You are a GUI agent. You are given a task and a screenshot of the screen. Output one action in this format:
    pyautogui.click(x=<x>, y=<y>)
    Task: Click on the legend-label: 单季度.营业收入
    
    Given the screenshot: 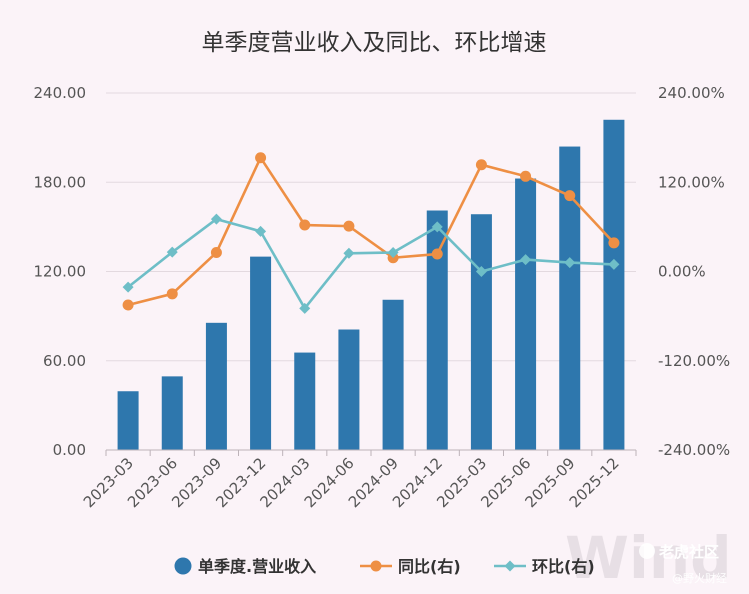 What is the action you would take?
    pyautogui.click(x=257, y=566)
    